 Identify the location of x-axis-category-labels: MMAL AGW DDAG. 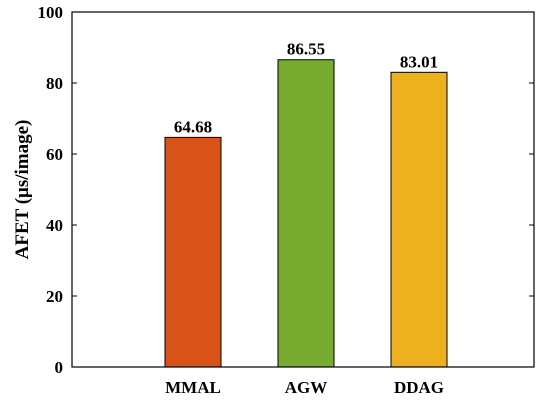
(304, 387).